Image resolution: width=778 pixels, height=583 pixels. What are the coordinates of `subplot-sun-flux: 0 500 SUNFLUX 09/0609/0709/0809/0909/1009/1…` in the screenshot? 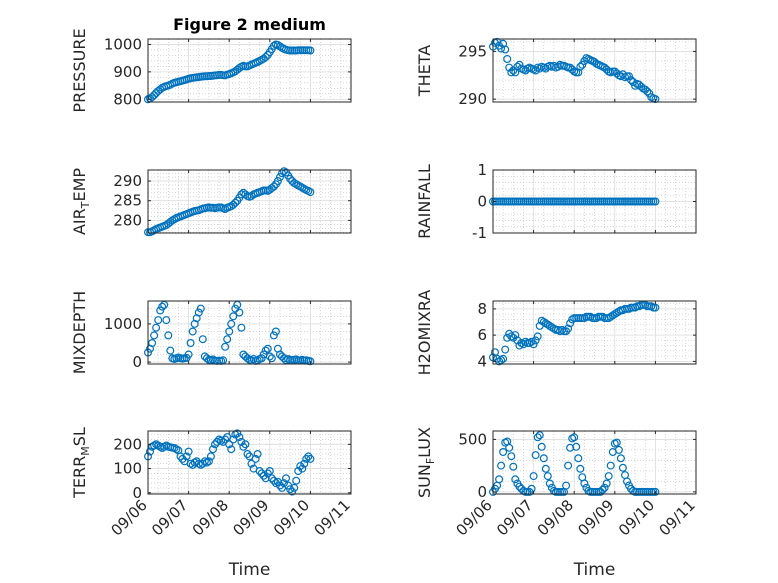 It's located at (557, 503).